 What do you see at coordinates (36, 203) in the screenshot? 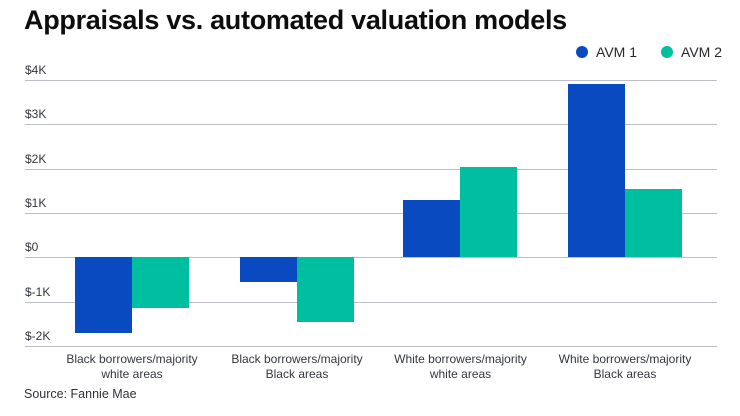
I see `y-axis-tick-label: $1K` at bounding box center [36, 203].